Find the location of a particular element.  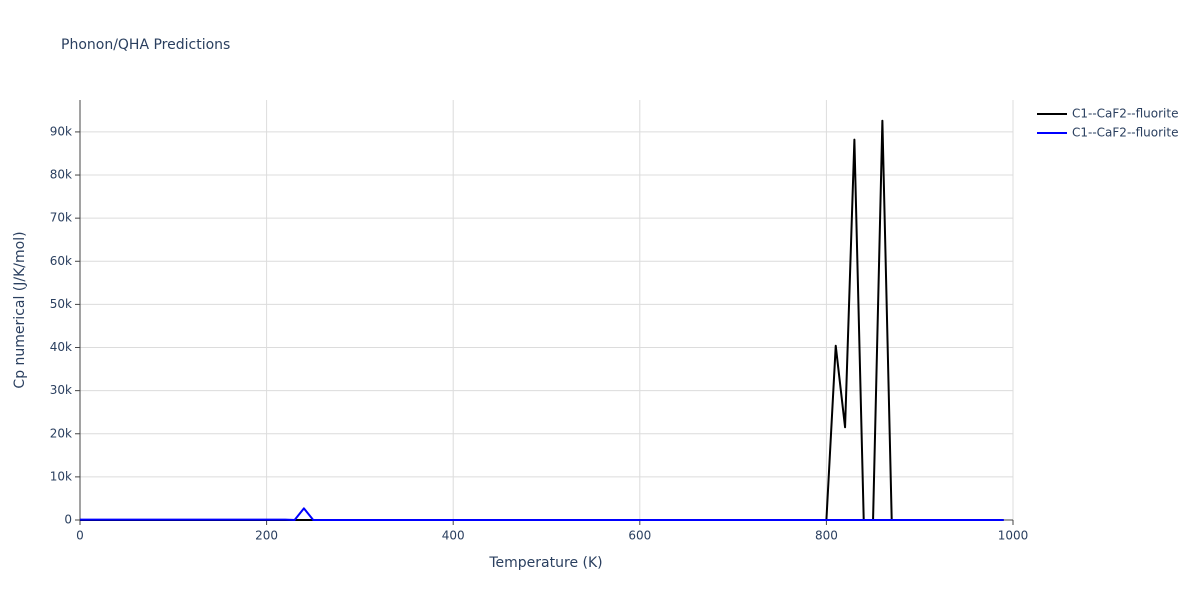

y-tick-label: 10k is located at coordinates (61, 476).